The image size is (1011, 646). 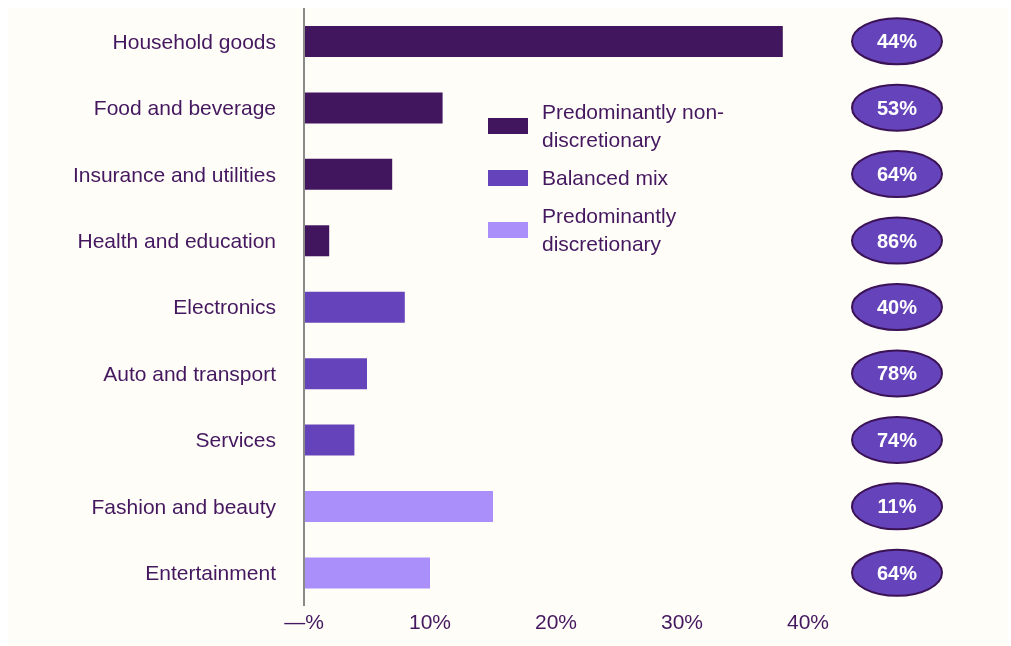 What do you see at coordinates (897, 240) in the screenshot?
I see `badge: 86%` at bounding box center [897, 240].